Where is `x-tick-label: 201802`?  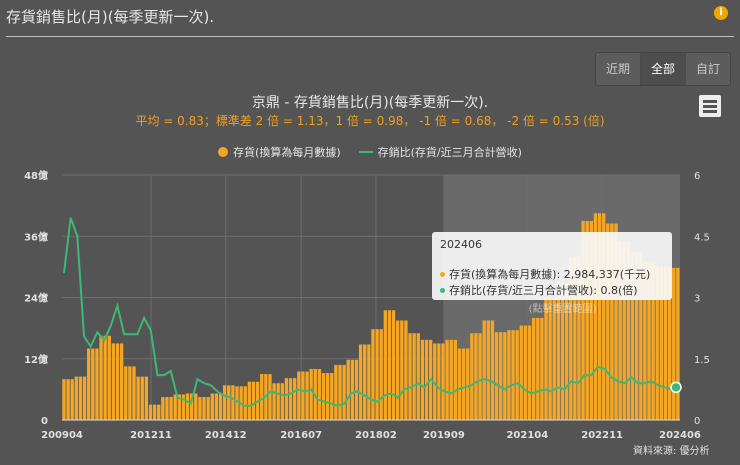 x-tick-label: 201802 is located at coordinates (376, 435).